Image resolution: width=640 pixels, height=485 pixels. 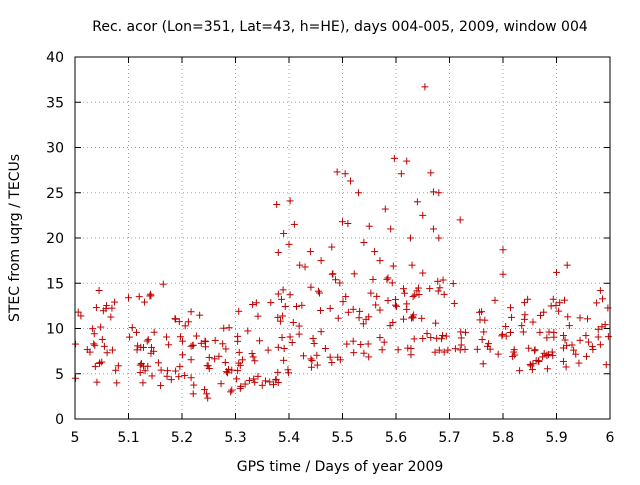 I want to click on x-tick-label: 5.7, so click(x=449, y=438).